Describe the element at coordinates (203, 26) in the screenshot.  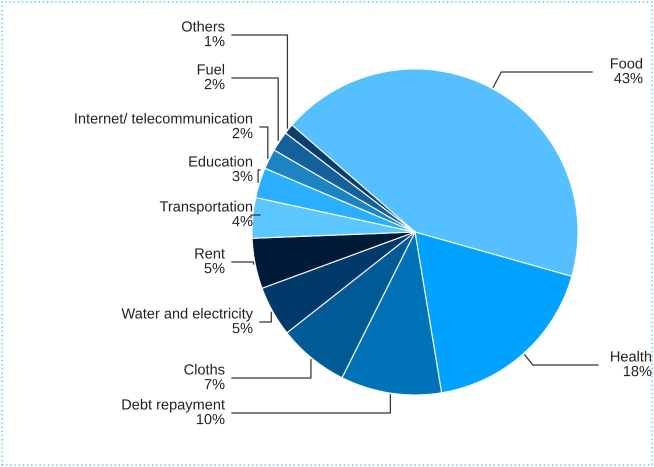
I see `slice-label: Others` at that location.